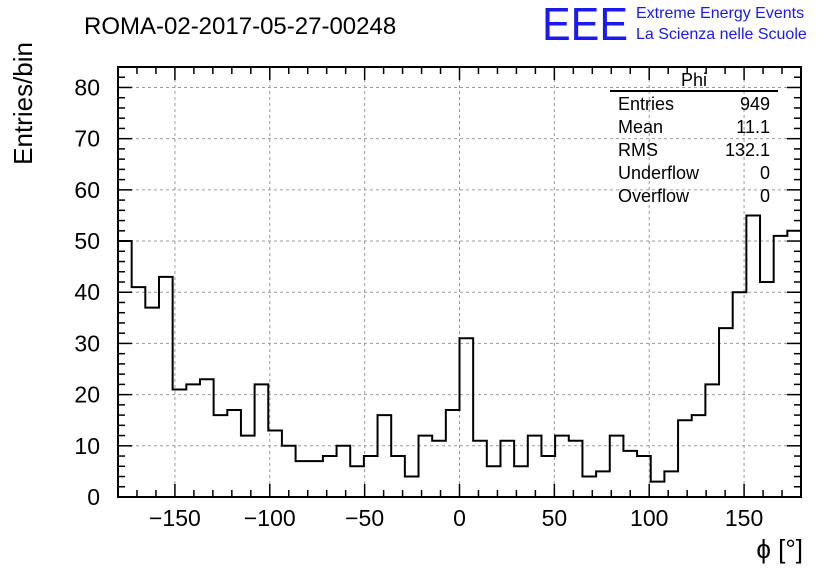 This screenshot has height=572, width=836. I want to click on x-tick-label: 150, so click(744, 518).